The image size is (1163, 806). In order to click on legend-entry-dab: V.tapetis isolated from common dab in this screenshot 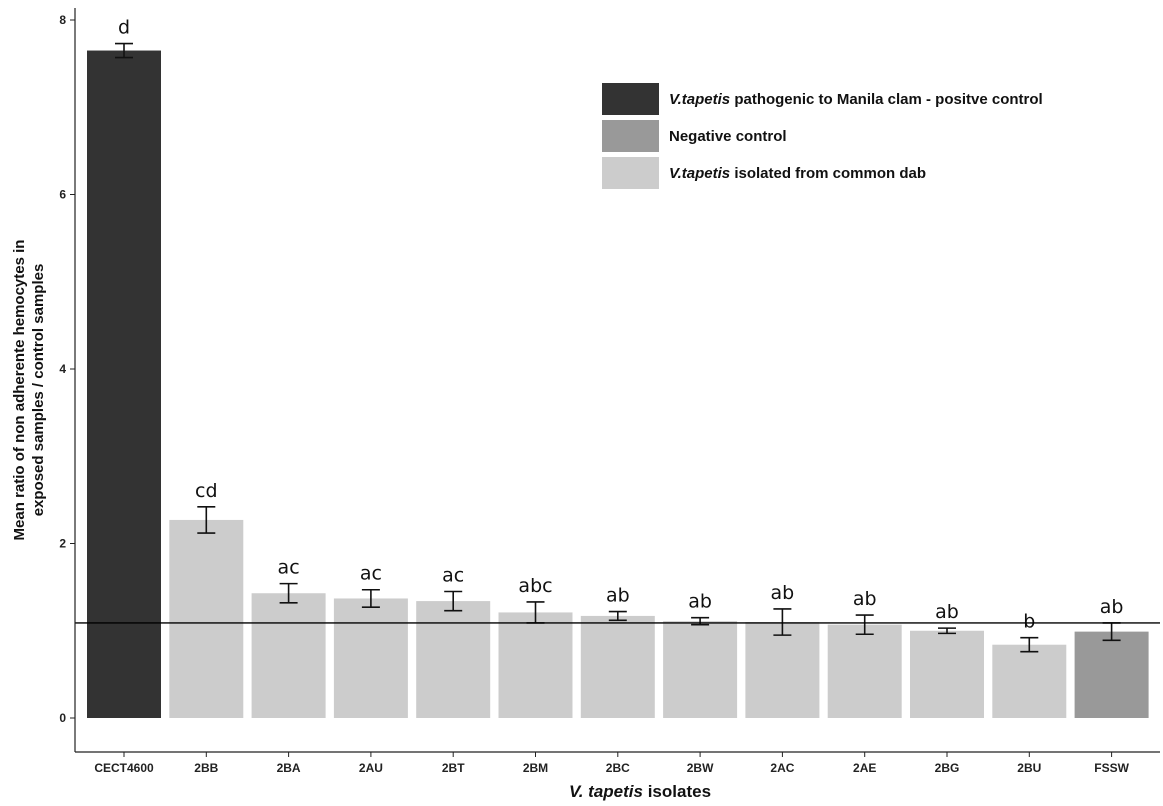, I will do `click(764, 173)`.